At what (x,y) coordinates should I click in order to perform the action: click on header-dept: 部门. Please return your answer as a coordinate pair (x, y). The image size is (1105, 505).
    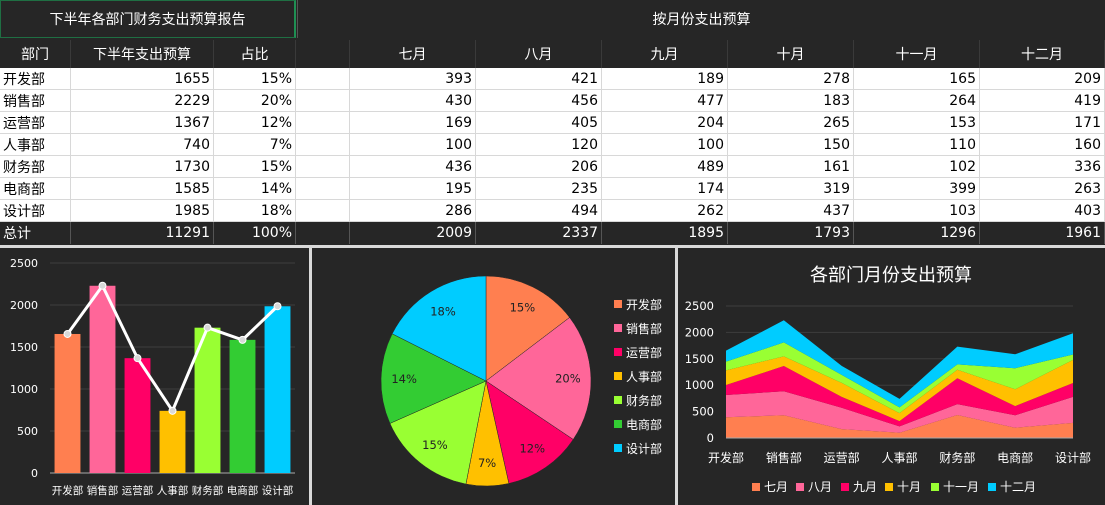
    Looking at the image, I should click on (35, 54).